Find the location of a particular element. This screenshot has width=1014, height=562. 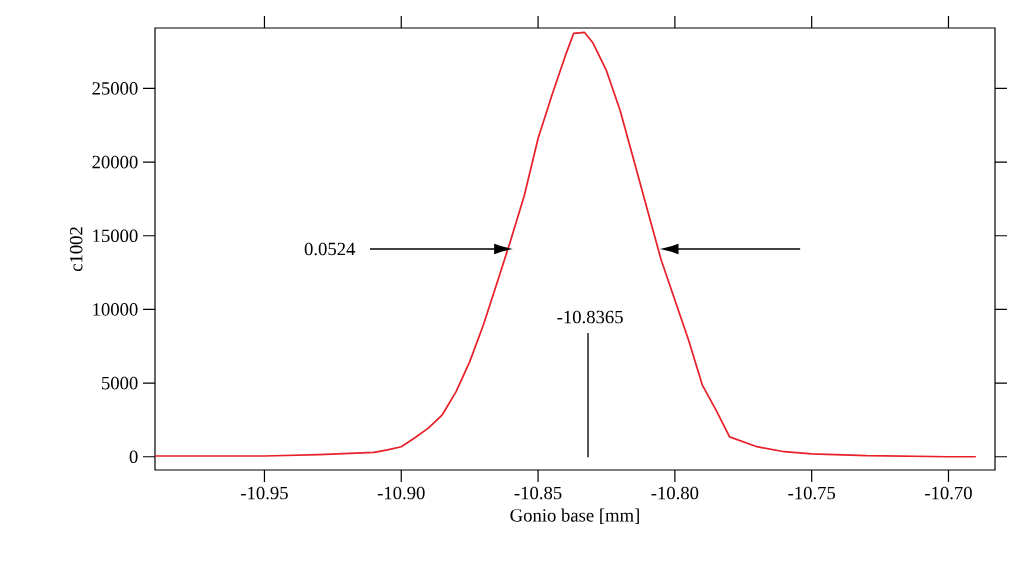

x-axis-title: Gonio base [mm] is located at coordinates (574, 516).